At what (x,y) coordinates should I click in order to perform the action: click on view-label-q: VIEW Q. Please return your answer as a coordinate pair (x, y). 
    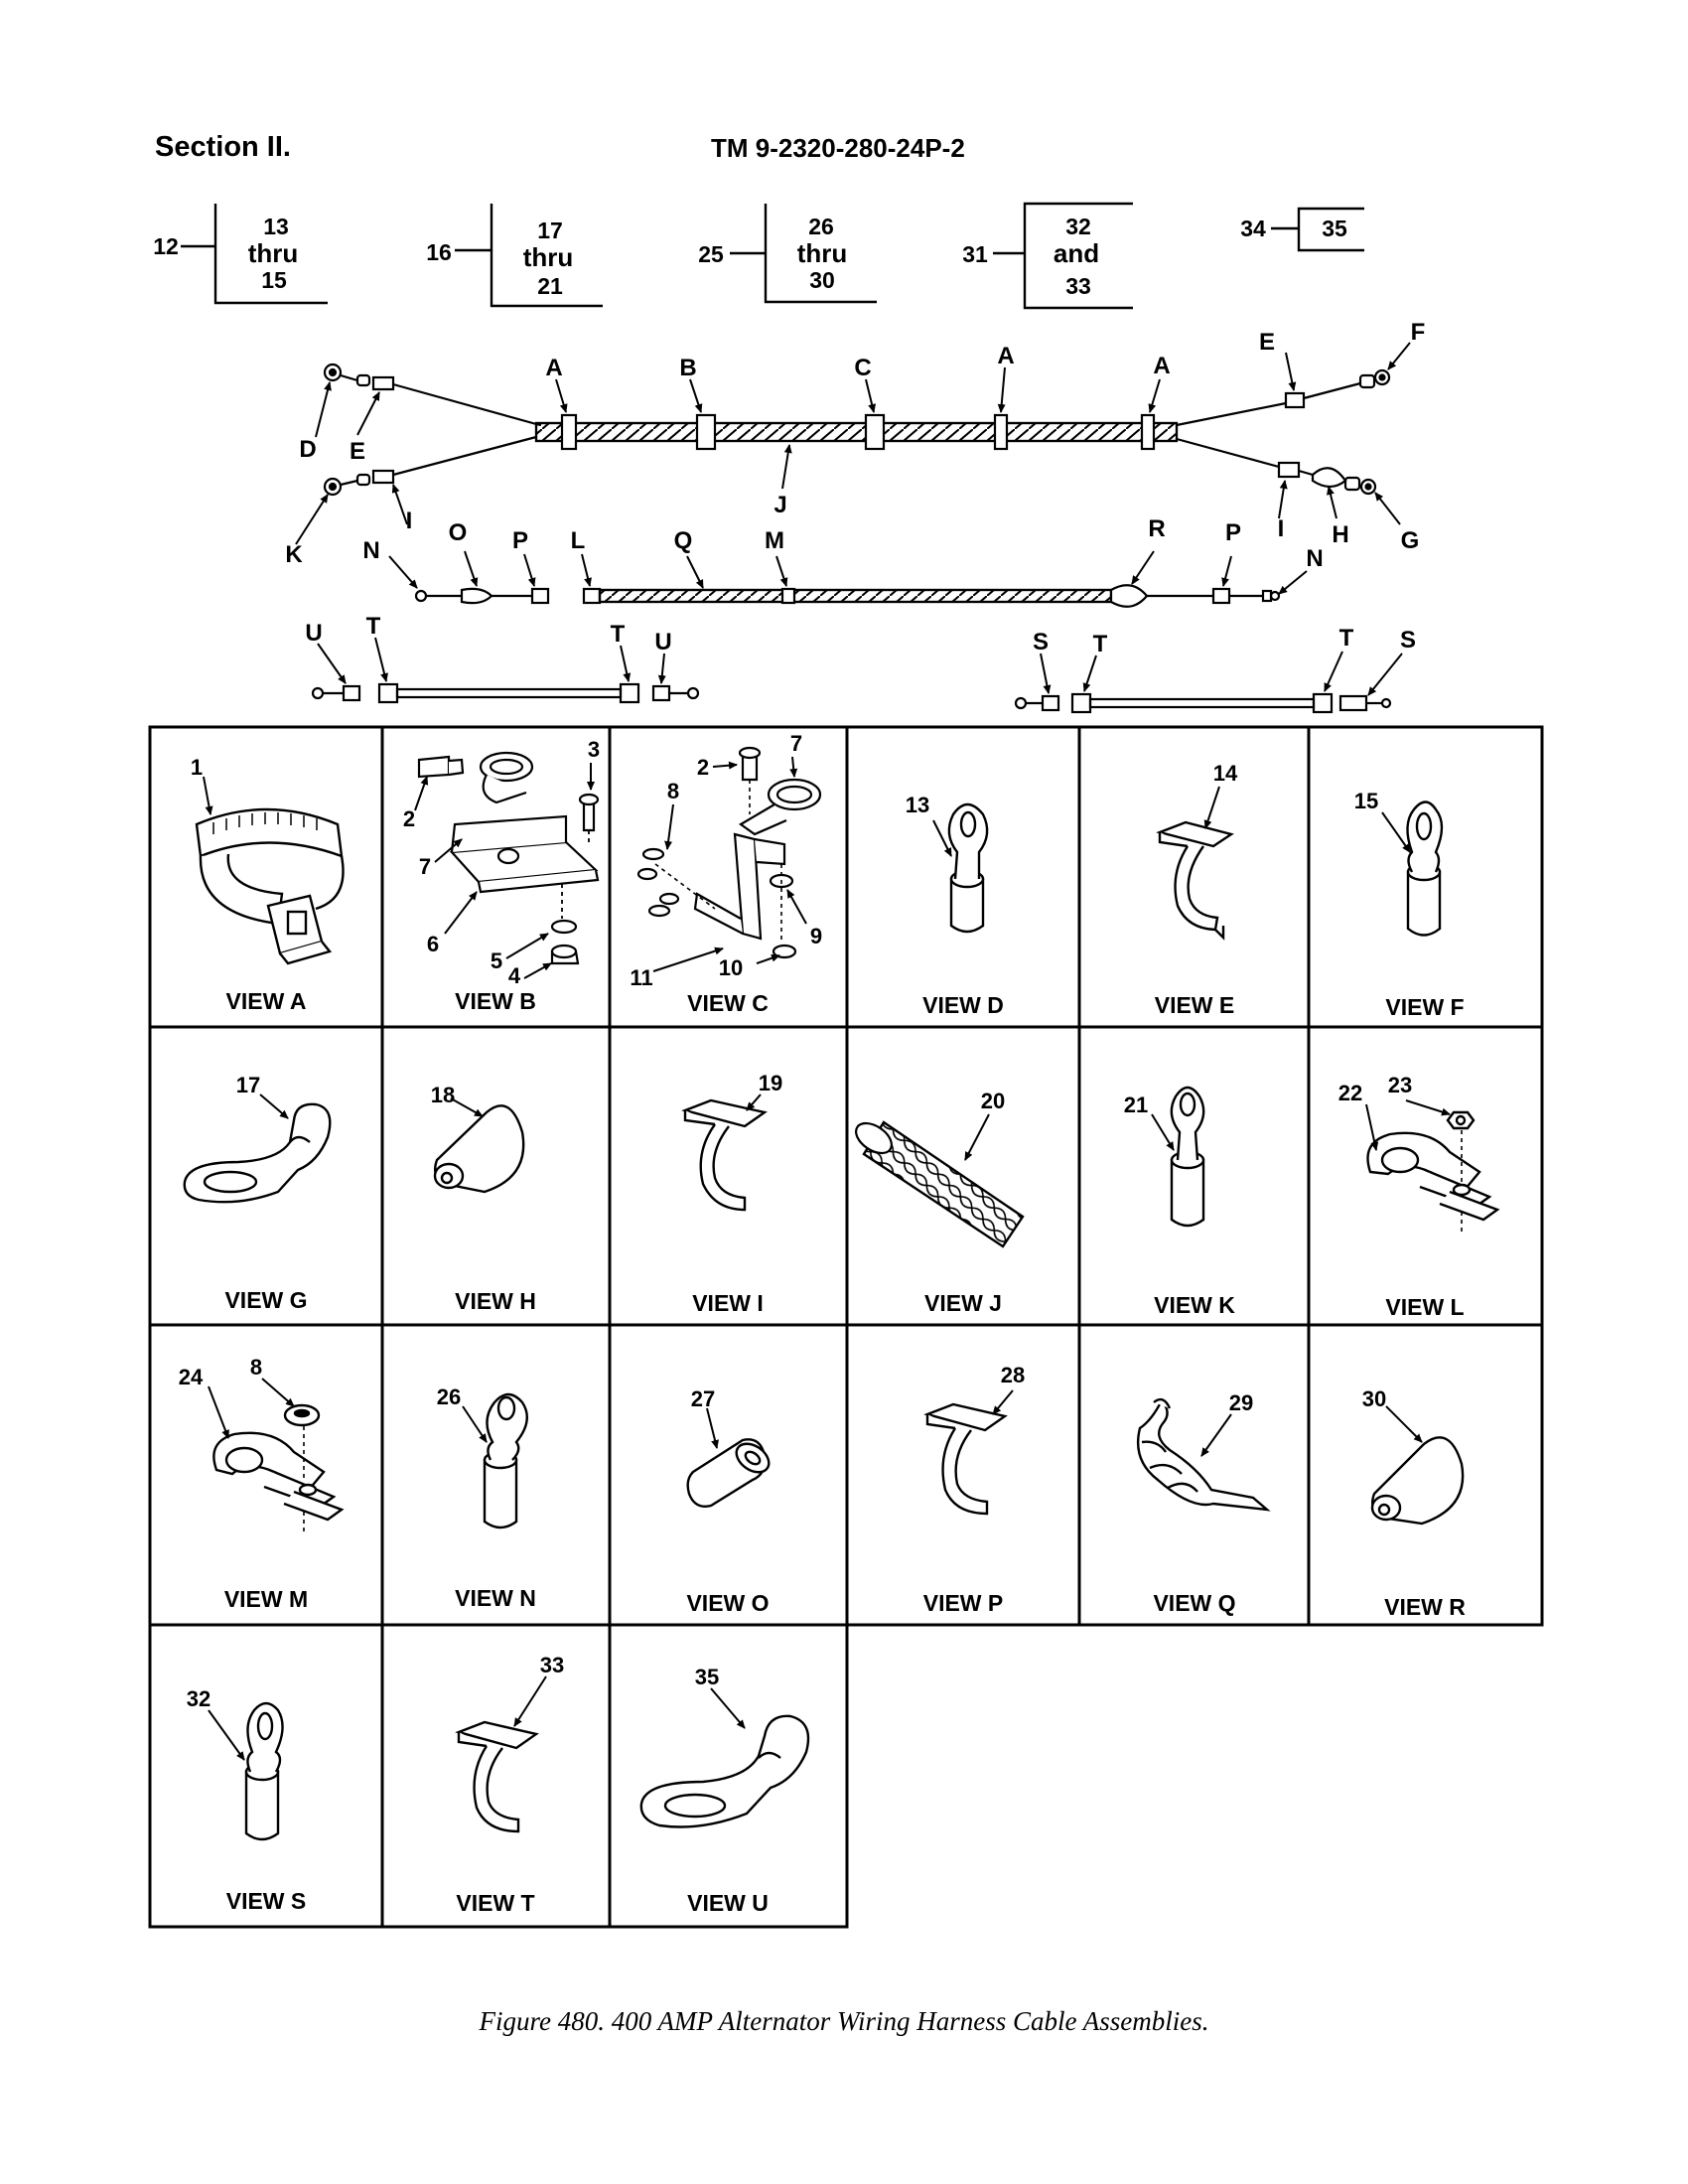
    Looking at the image, I should click on (1194, 1603).